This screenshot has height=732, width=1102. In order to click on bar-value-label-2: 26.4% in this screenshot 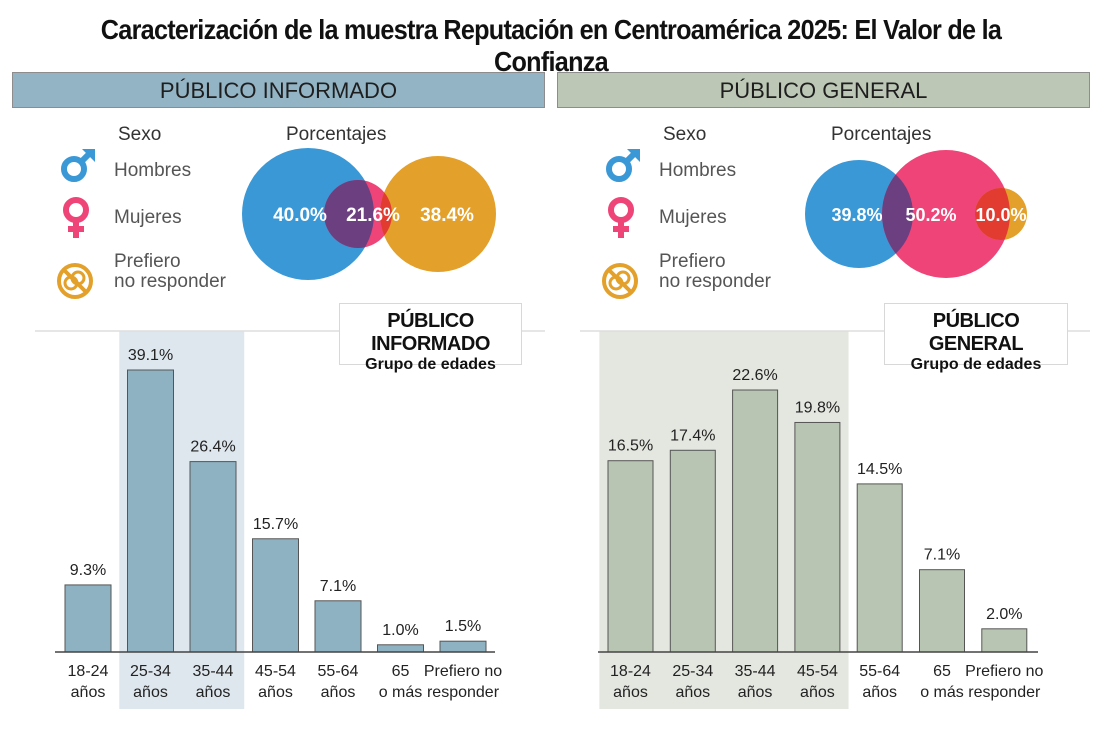, I will do `click(212, 447)`.